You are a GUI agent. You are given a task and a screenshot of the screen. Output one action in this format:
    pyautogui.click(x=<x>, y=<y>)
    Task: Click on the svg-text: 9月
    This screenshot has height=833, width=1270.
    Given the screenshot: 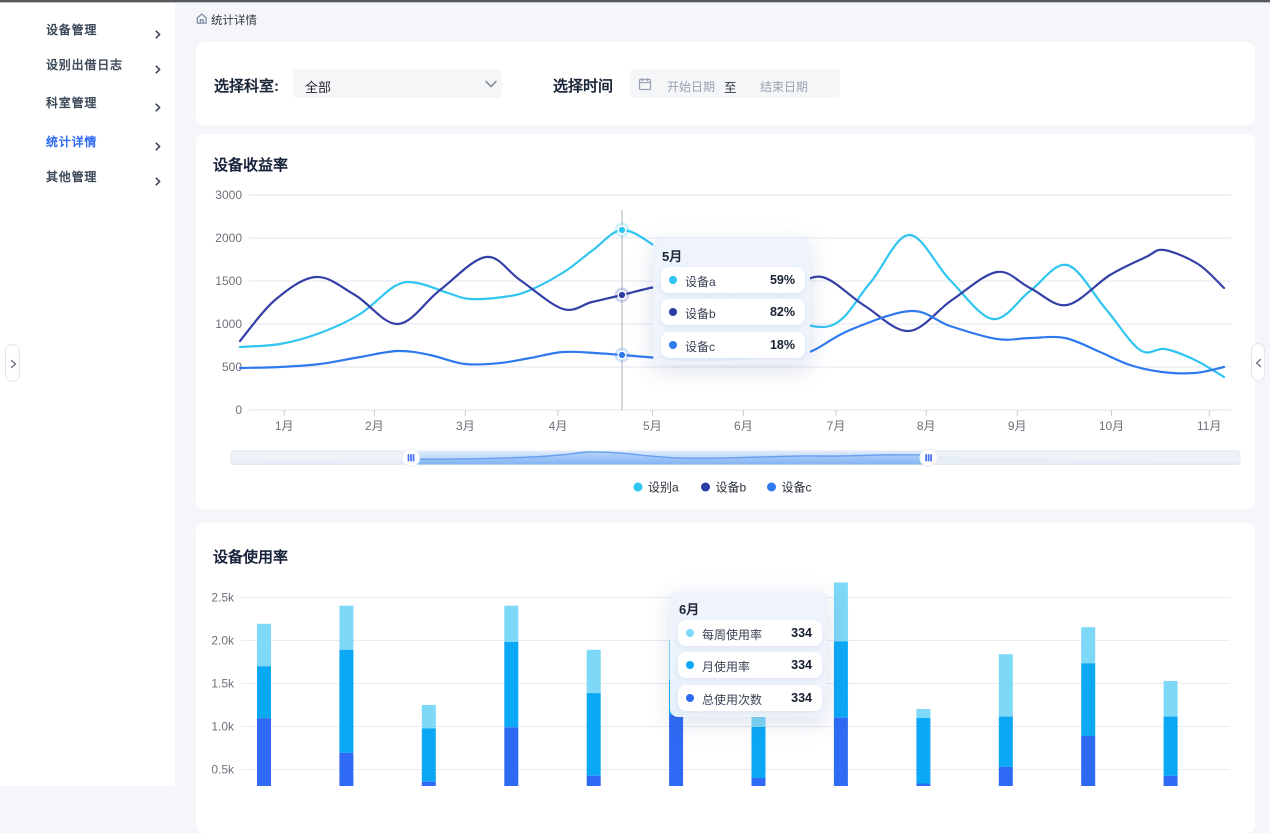 What is the action you would take?
    pyautogui.click(x=1017, y=426)
    